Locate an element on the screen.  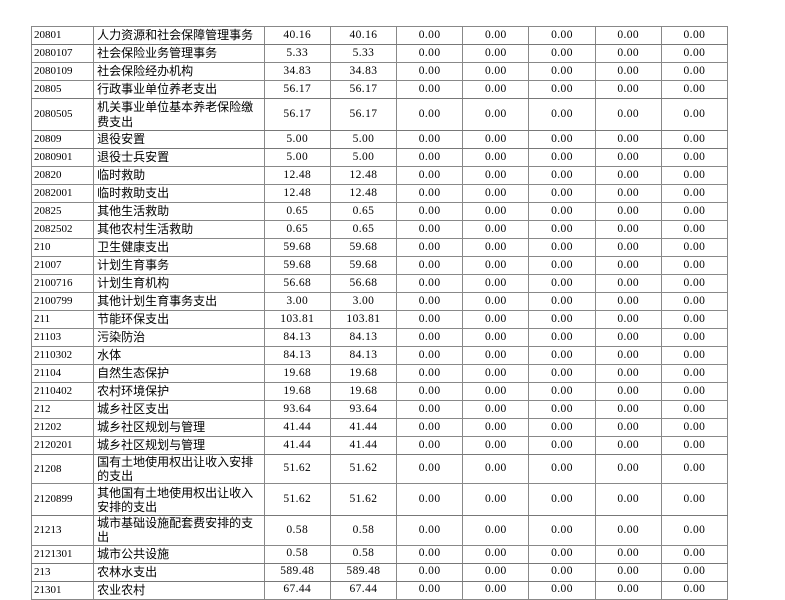
row-name-cell: 卫生健康支出 is located at coordinates (179, 247).